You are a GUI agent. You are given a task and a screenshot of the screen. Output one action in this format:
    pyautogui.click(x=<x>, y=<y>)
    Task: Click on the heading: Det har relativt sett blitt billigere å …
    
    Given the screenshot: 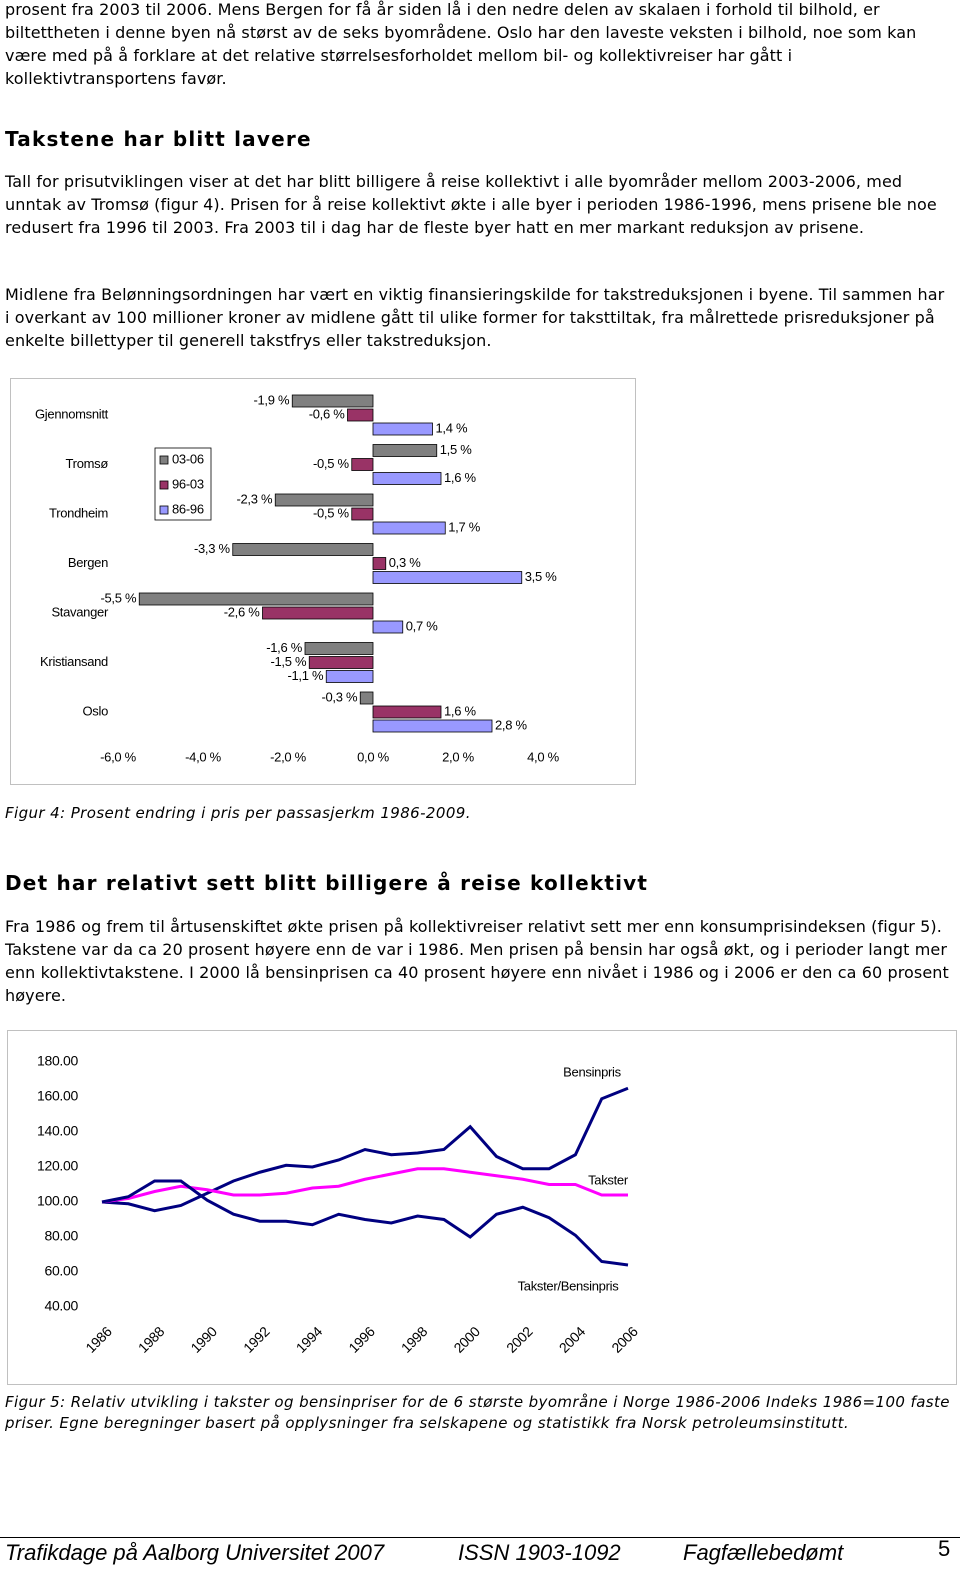 What is the action you would take?
    pyautogui.click(x=327, y=883)
    